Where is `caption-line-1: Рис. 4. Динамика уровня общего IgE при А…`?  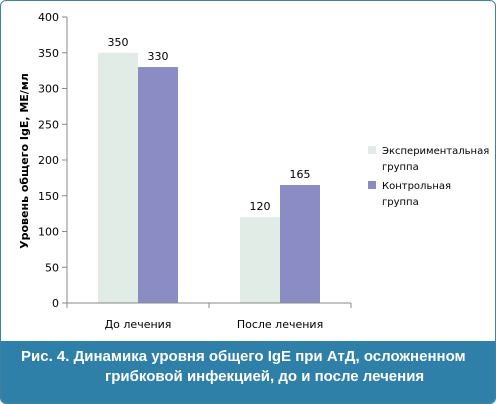 caption-line-1: Рис. 4. Динамика уровня общего IgE при А… is located at coordinates (243, 356).